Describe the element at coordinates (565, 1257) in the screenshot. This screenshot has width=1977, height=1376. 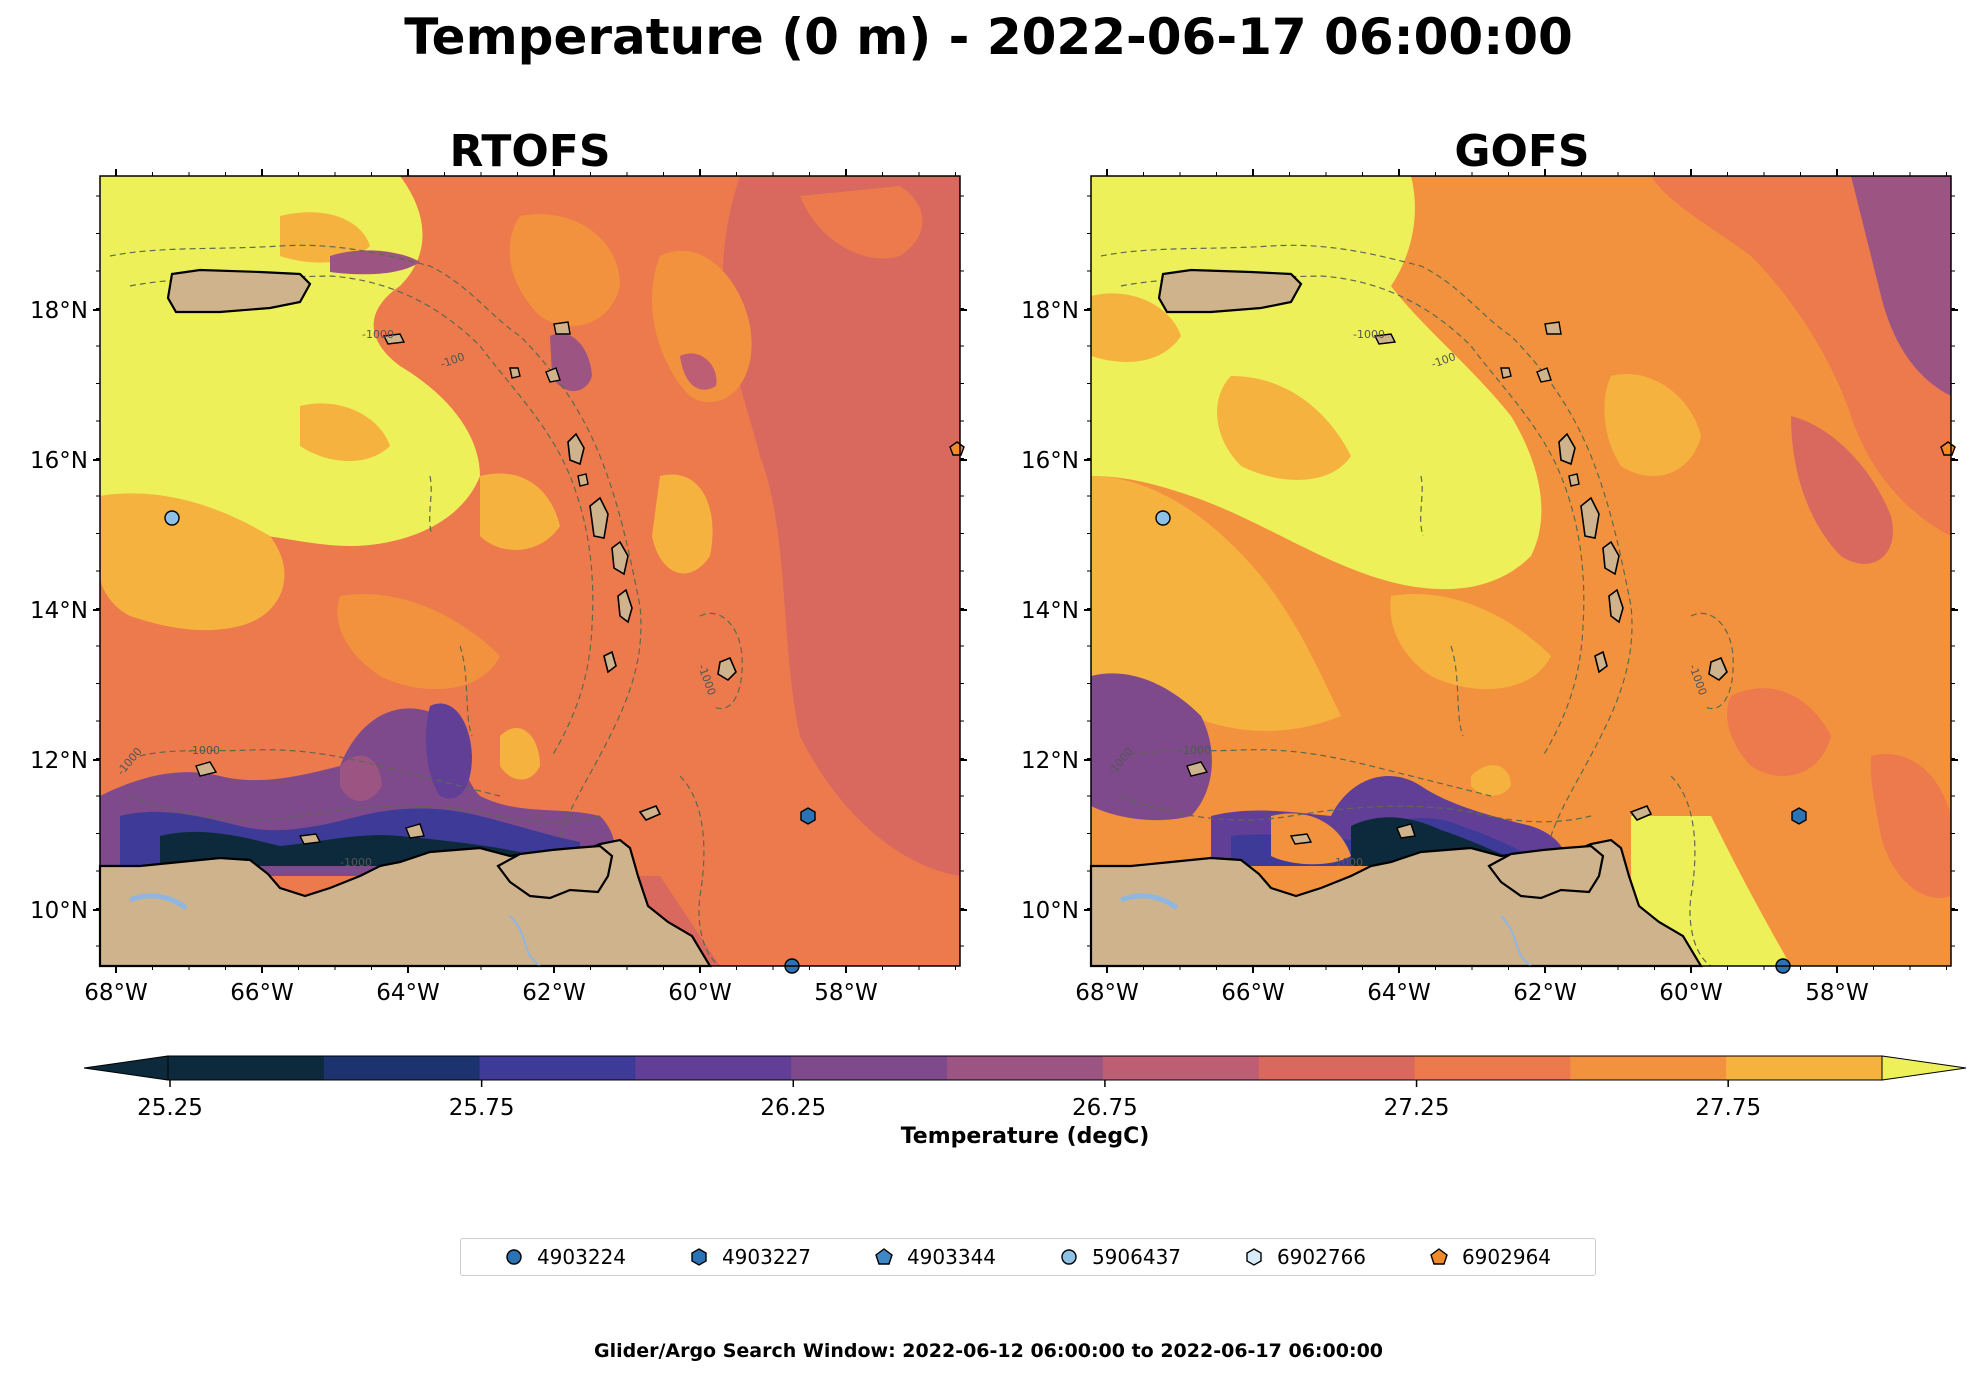
I see `legend-item: 4903224` at that location.